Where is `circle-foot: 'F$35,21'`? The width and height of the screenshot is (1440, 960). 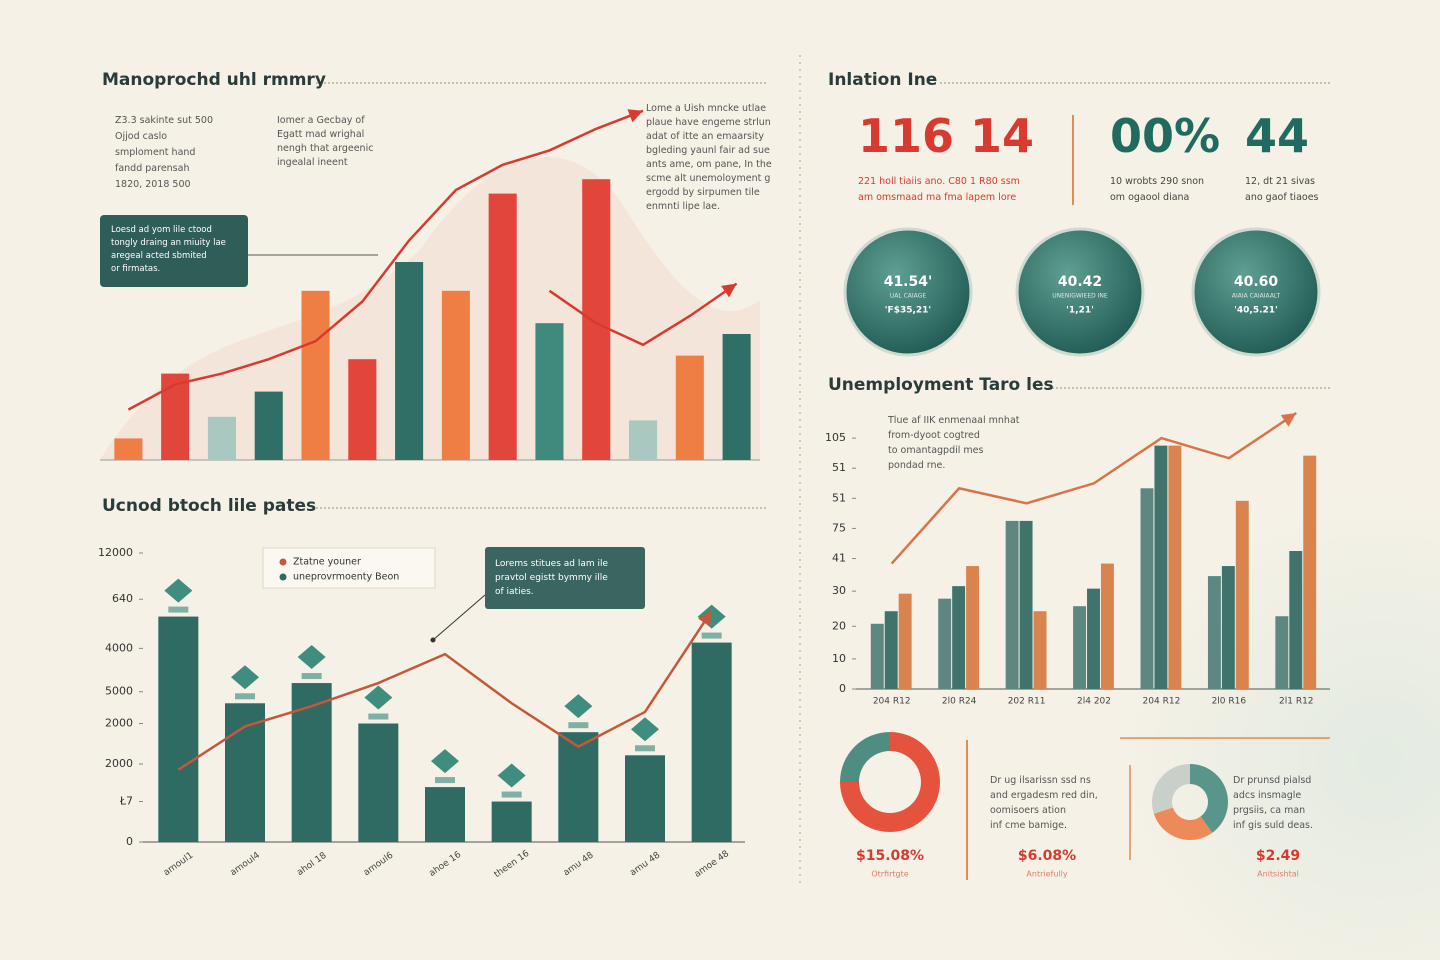 circle-foot: 'F$35,21' is located at coordinates (908, 311).